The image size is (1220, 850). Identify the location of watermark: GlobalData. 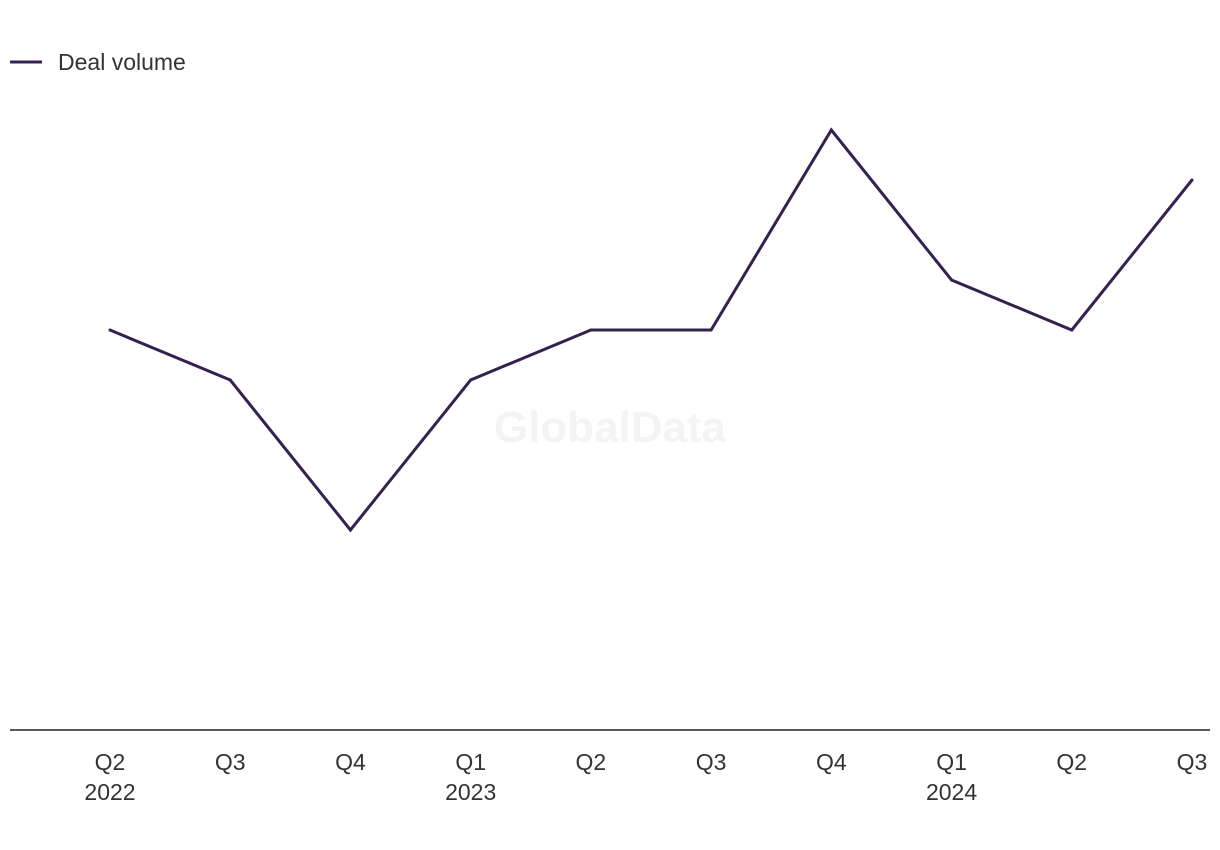
(610, 427).